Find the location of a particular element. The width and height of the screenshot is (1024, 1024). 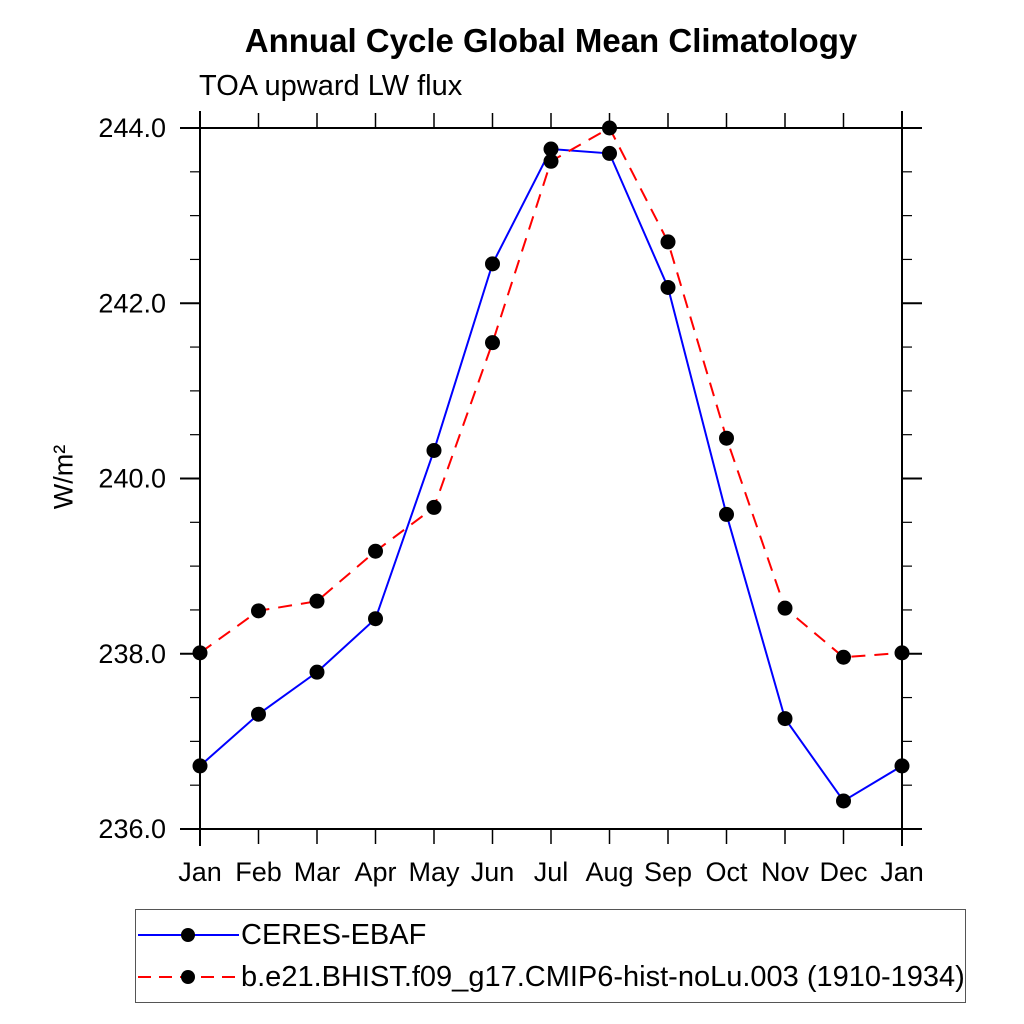

x-tick-label: Feb is located at coordinates (258, 872).